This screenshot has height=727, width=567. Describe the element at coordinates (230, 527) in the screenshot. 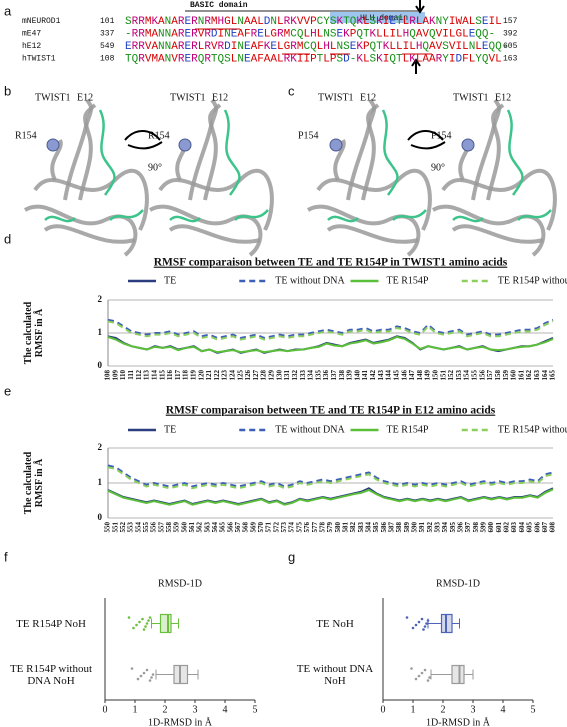

I see `x-tick-label: 566` at that location.